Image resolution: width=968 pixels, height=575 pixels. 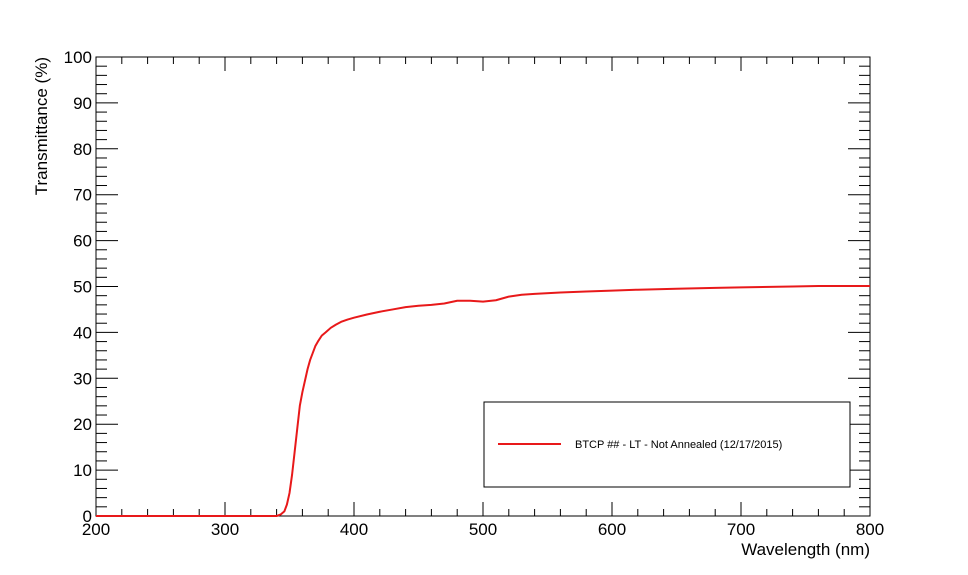 I want to click on x-tick-label: 200, so click(x=96, y=529).